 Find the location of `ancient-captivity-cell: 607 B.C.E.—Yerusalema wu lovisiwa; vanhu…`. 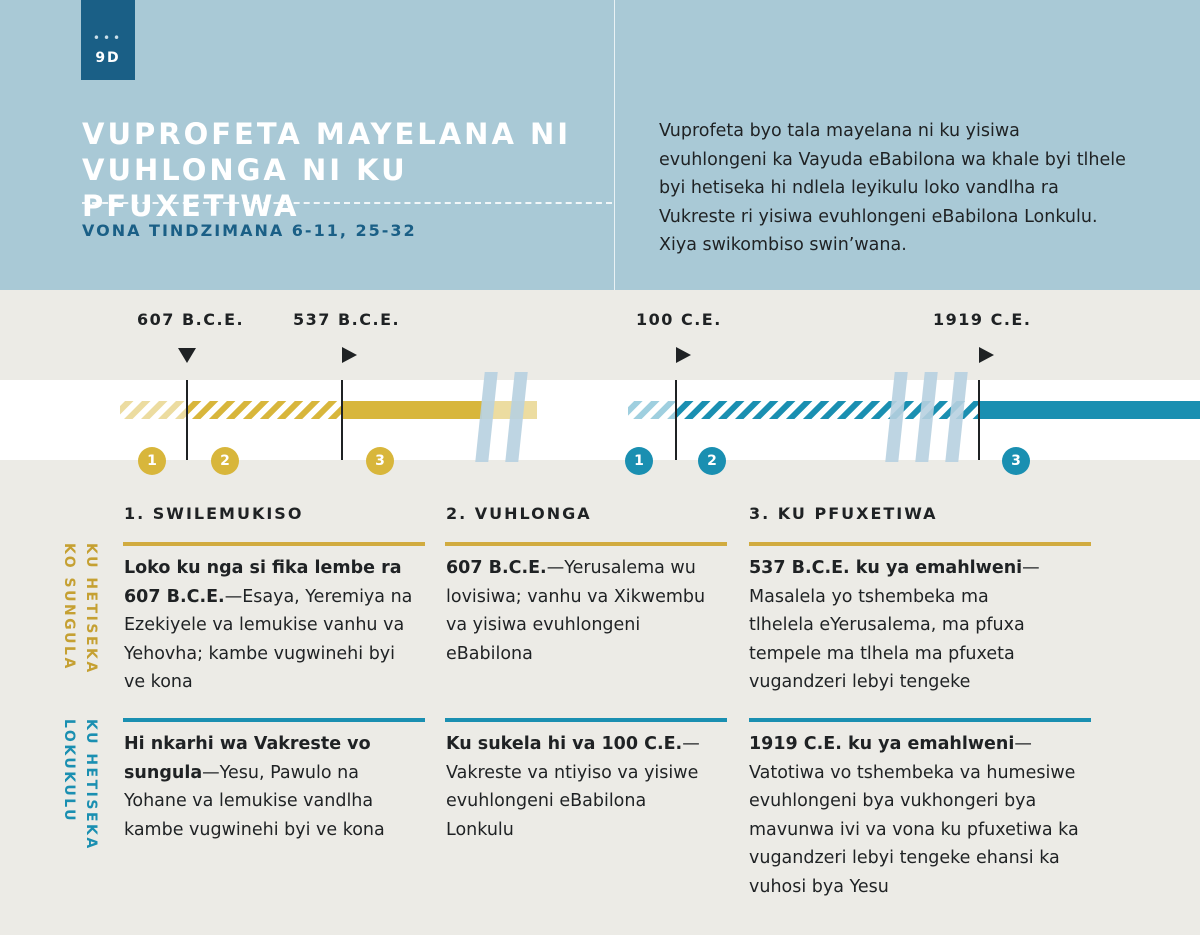

ancient-captivity-cell: 607 B.C.E.—Yerusalema wu lovisiwa; vanhu… is located at coordinates (581, 611).